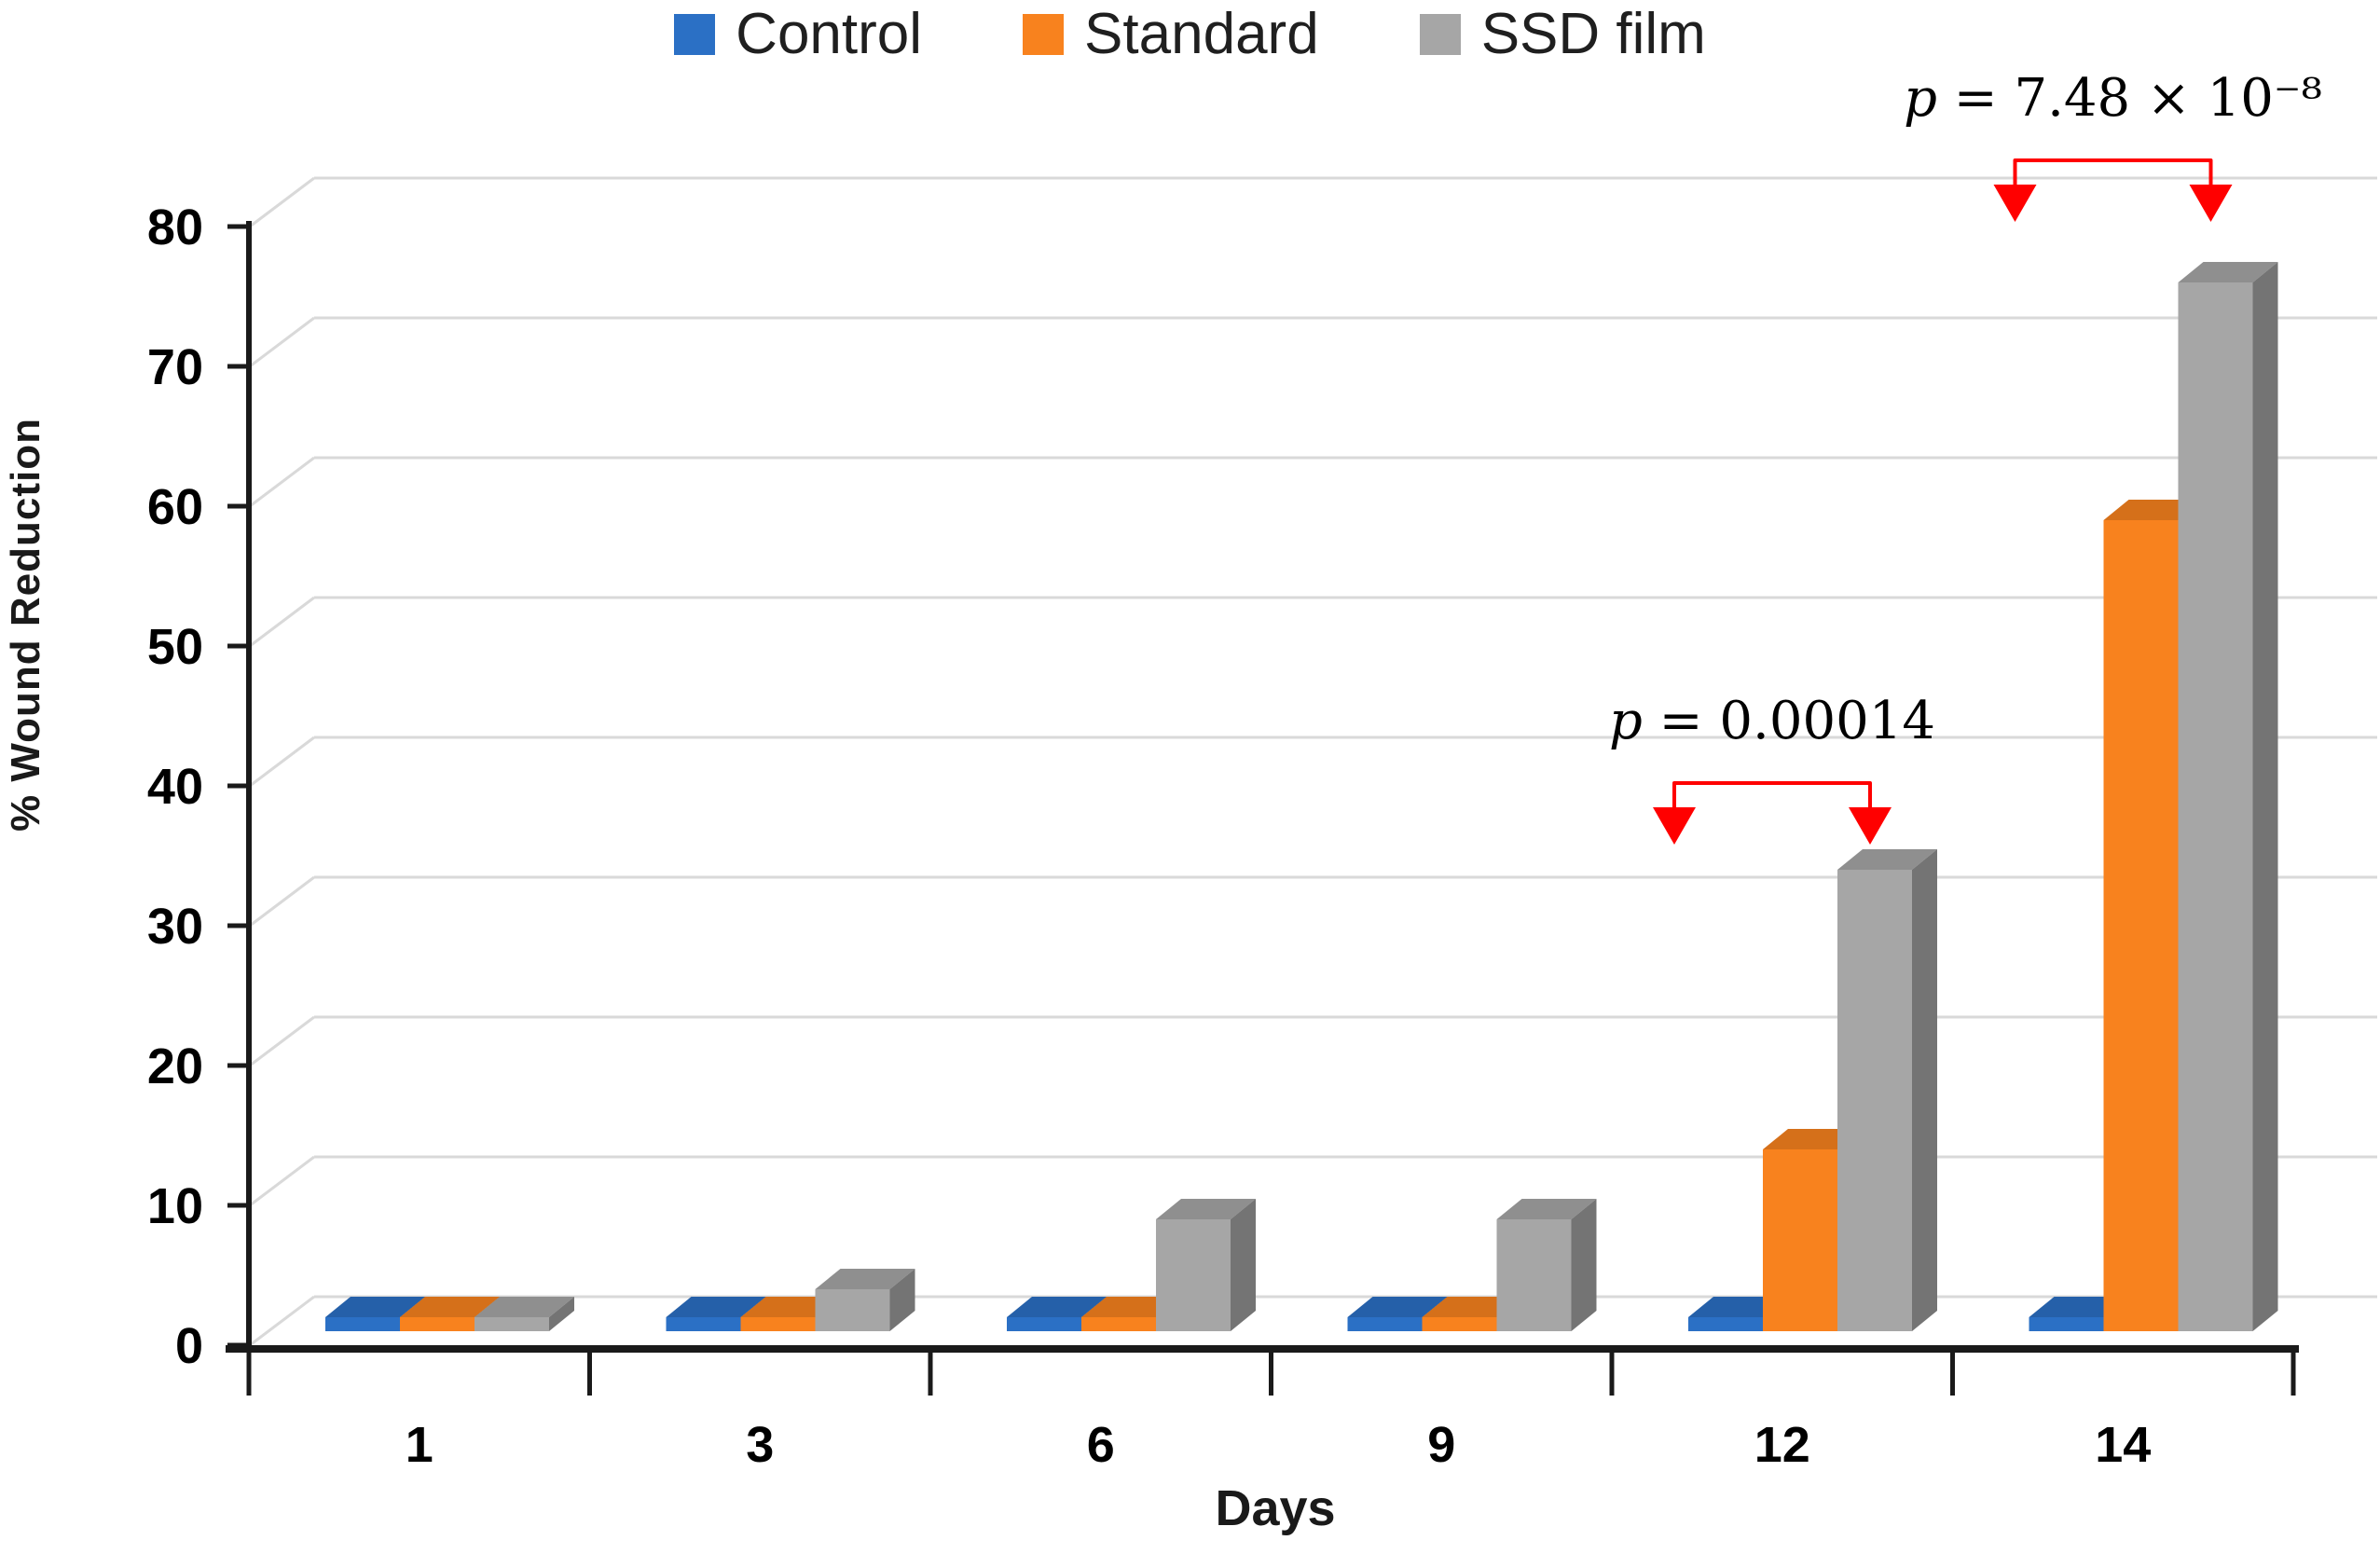 The height and width of the screenshot is (1554, 2380). What do you see at coordinates (2113, 145) in the screenshot?
I see `significance-annotation-day-14: p = 7.48 × 10⁻⁸` at bounding box center [2113, 145].